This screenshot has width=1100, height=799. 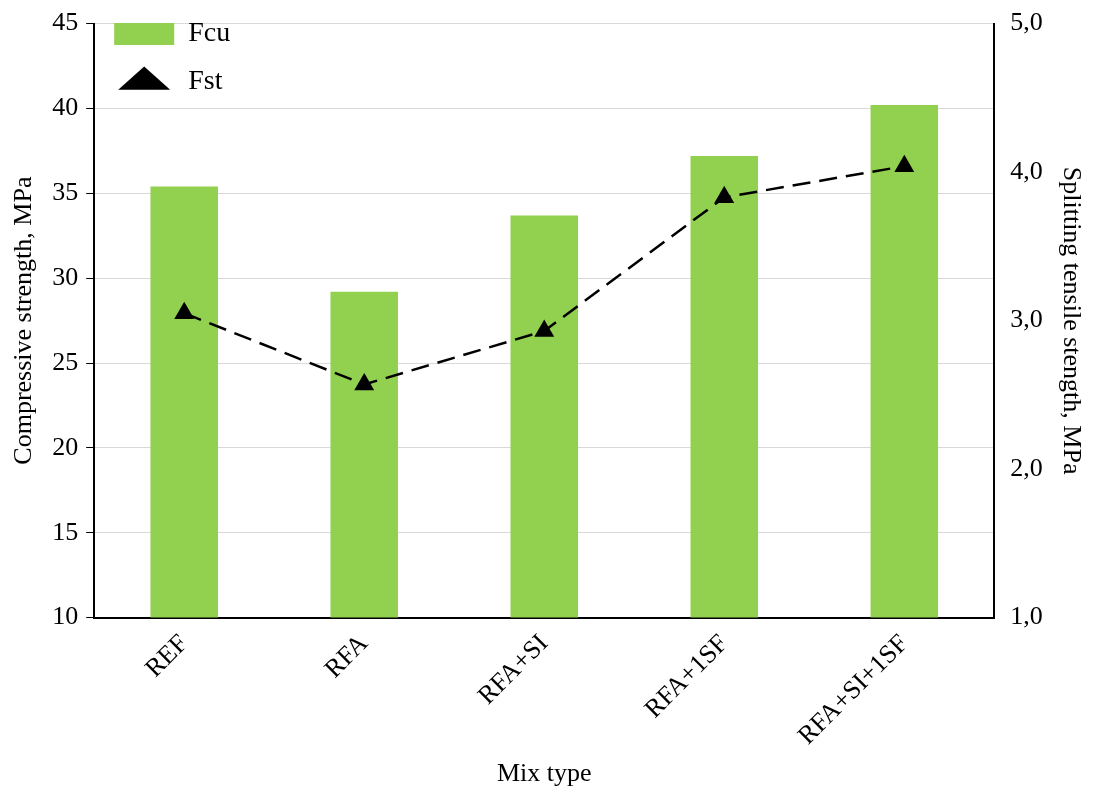 What do you see at coordinates (1026, 467) in the screenshot?
I see `y2-tick-label: 2,0` at bounding box center [1026, 467].